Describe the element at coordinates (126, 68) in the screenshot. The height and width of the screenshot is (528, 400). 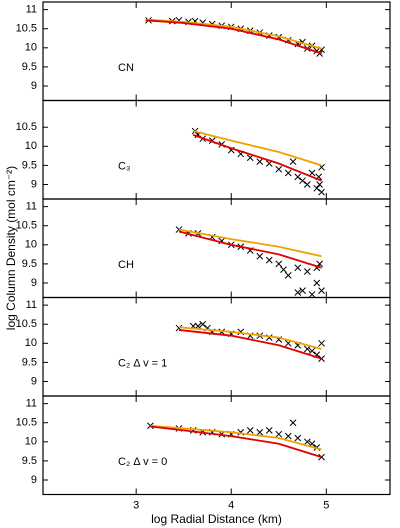
I see `panel-label: CN` at that location.